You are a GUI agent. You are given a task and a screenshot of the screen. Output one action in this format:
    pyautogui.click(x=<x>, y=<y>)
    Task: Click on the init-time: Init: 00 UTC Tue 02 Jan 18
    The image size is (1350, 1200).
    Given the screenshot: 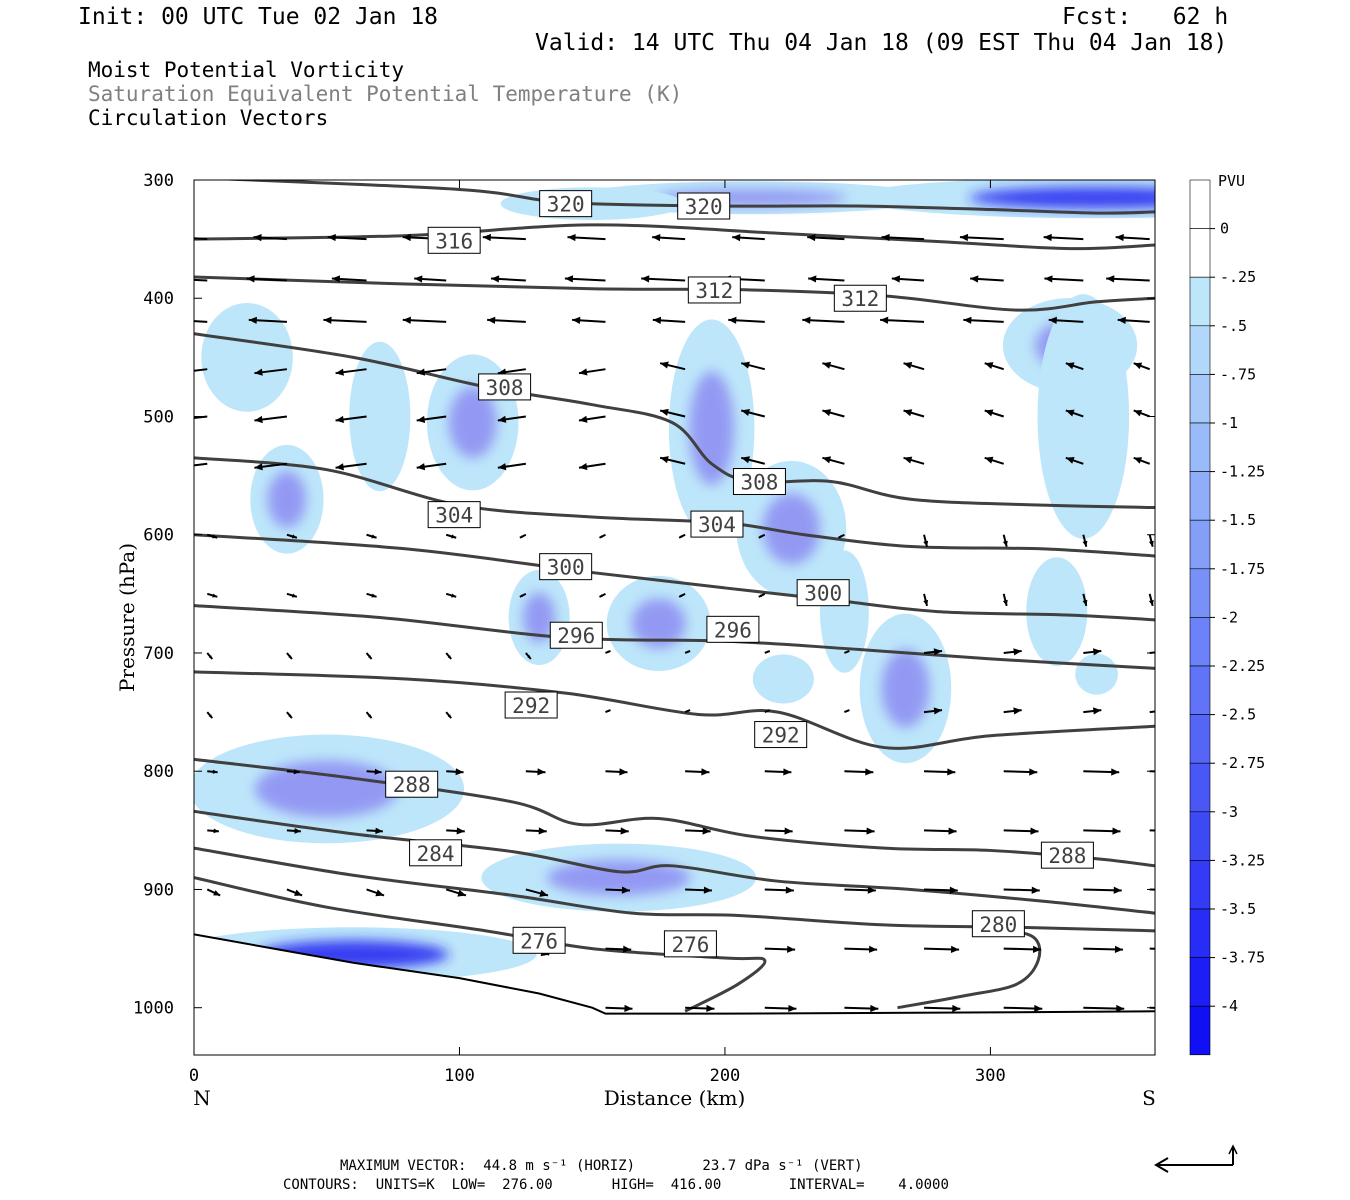 What is the action you would take?
    pyautogui.click(x=258, y=17)
    